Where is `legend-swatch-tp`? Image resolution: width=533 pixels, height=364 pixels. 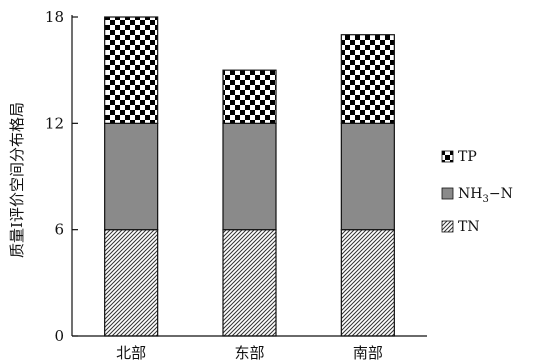 legend-swatch-tp is located at coordinates (447, 156).